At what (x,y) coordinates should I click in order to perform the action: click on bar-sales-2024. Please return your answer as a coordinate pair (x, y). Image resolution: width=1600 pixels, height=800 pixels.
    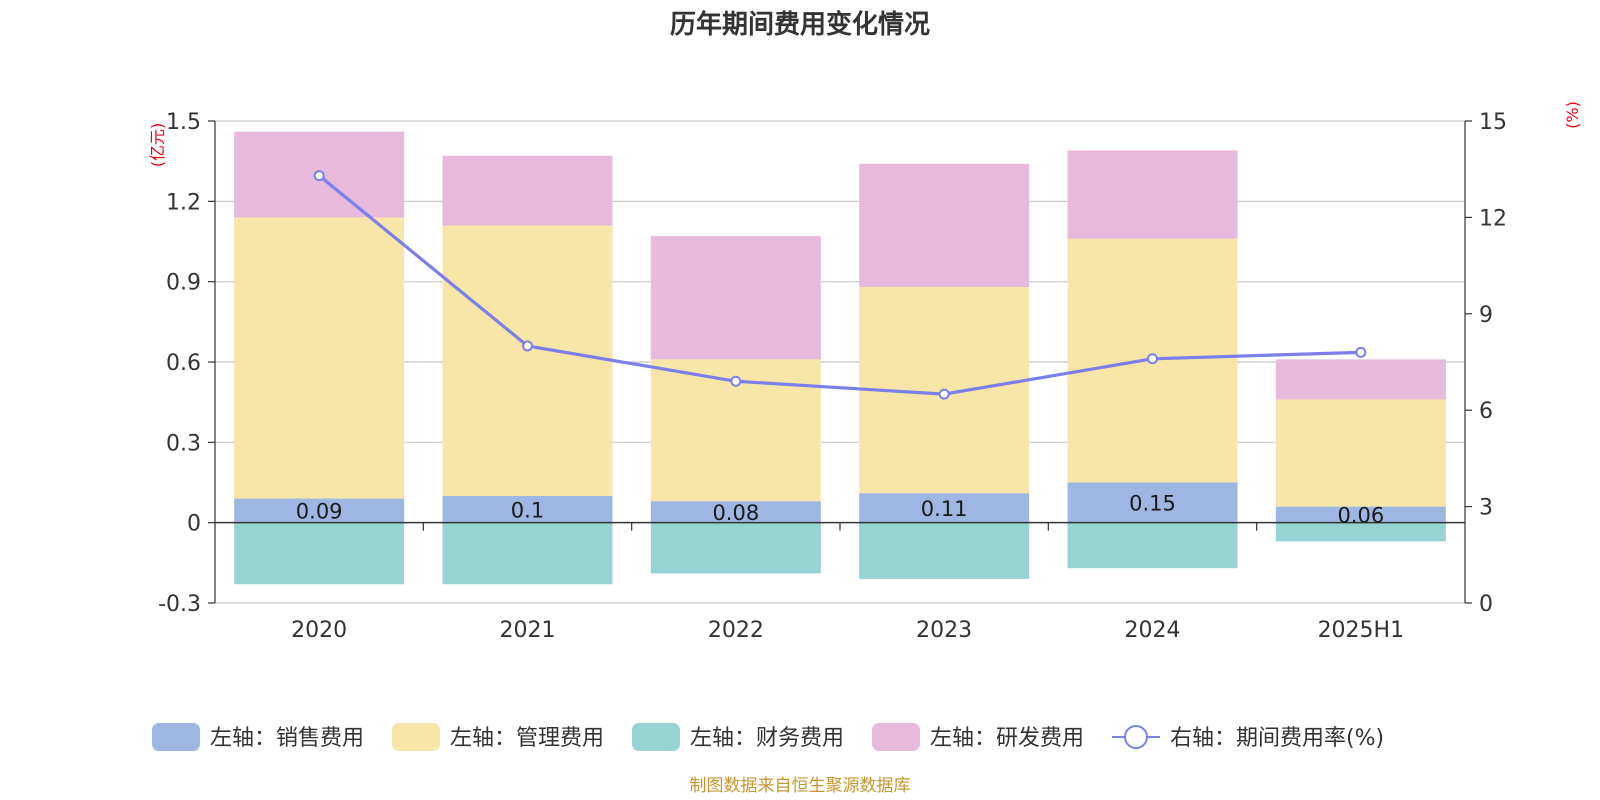
    Looking at the image, I should click on (1152, 502).